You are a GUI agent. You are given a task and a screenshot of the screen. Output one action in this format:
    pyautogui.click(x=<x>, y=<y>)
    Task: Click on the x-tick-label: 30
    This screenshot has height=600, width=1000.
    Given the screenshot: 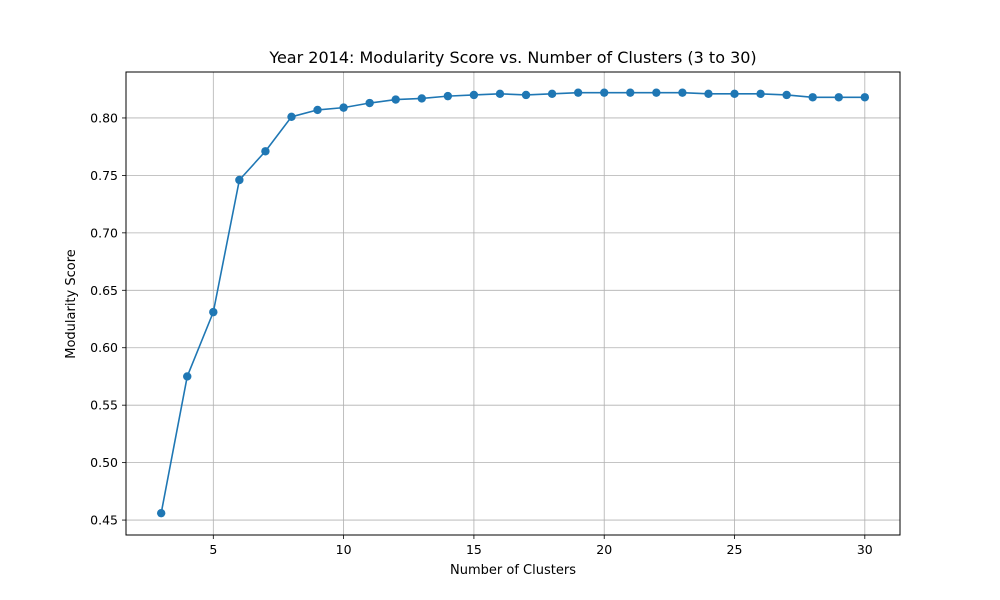 What is the action you would take?
    pyautogui.click(x=865, y=549)
    